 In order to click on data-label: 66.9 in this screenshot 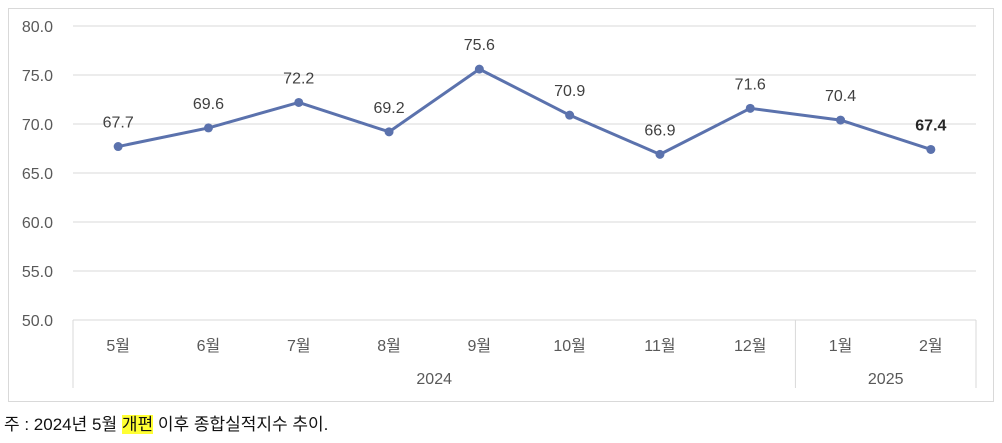, I will do `click(659, 130)`.